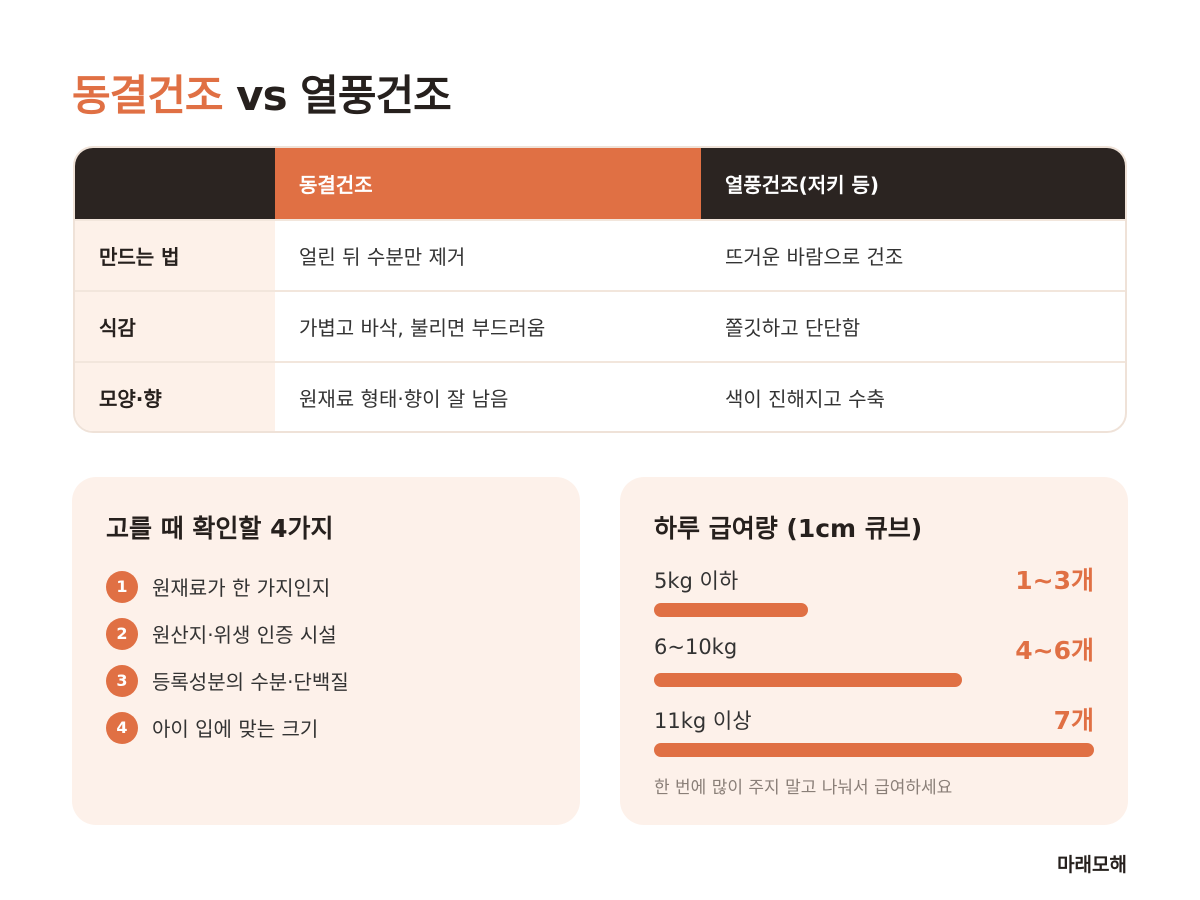  Describe the element at coordinates (235, 729) in the screenshot. I see `list-item-label: 아이 입에 맞는 크기` at that location.